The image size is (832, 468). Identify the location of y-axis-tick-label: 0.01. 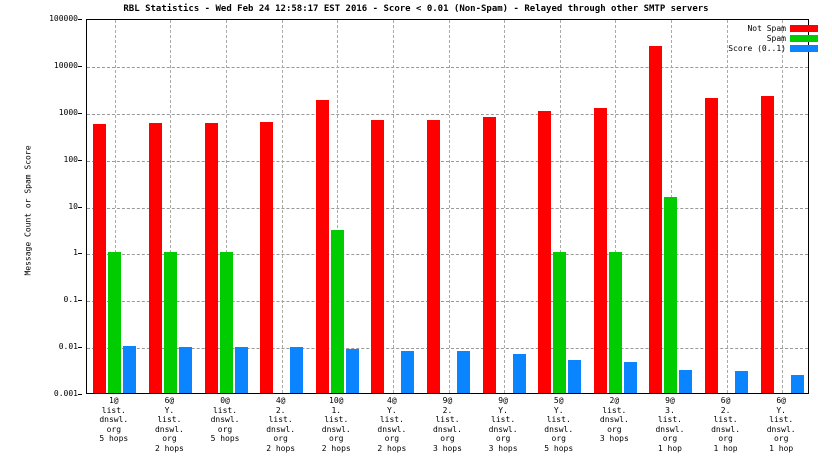
(68, 347).